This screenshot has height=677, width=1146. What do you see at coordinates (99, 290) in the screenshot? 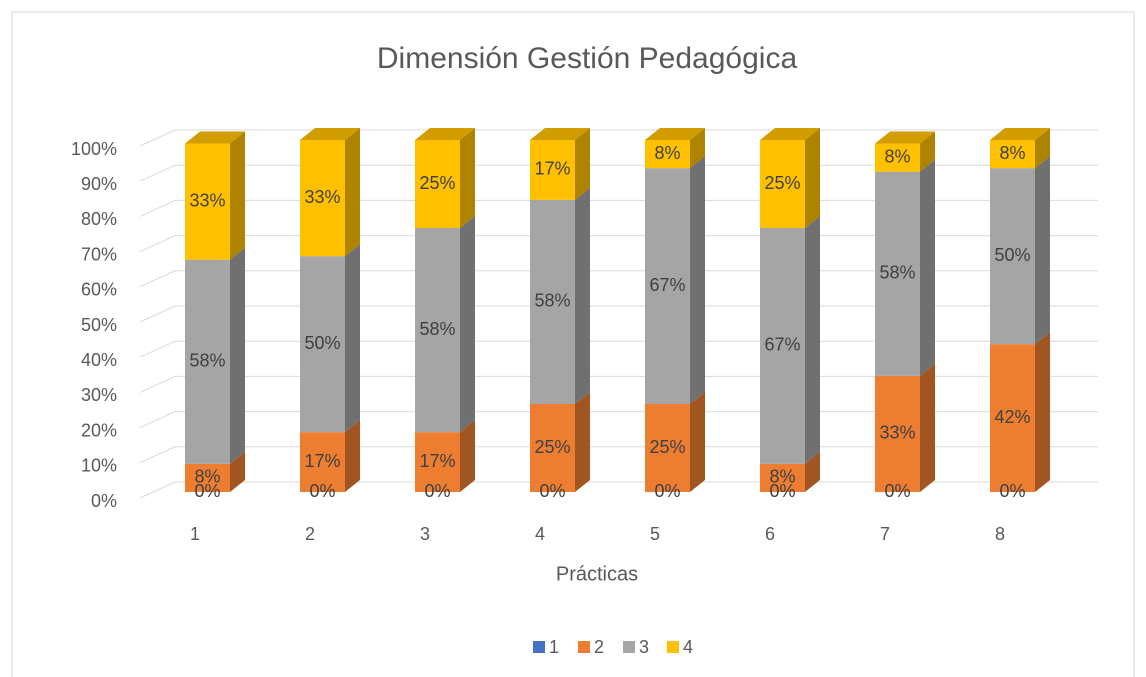
I see `y-tick-label: 60%` at bounding box center [99, 290].